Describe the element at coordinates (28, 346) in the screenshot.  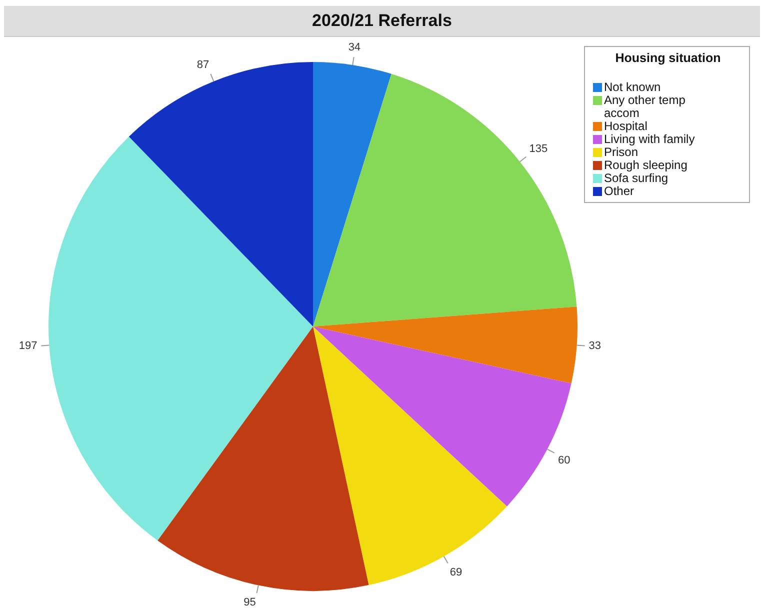
I see `data-label: 197` at that location.